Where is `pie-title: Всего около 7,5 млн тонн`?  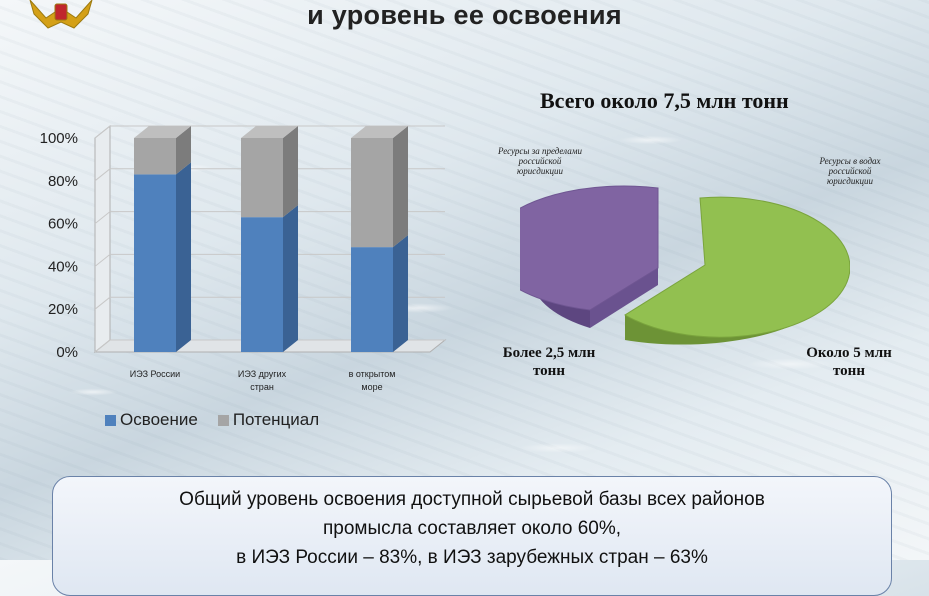
pie-title: Всего около 7,5 млн тонн is located at coordinates (664, 100).